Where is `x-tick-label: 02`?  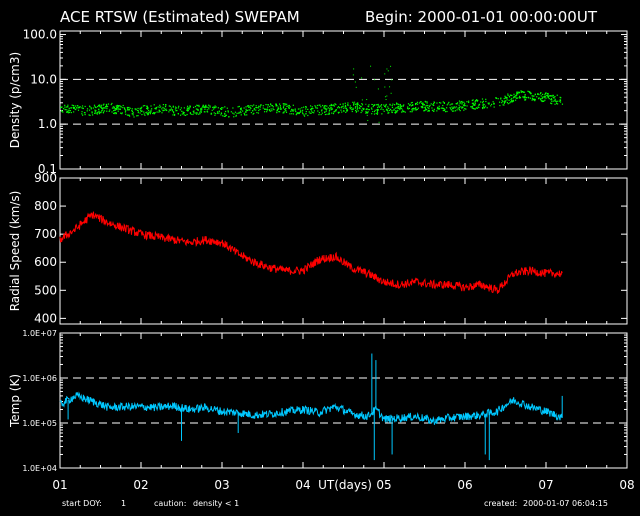
x-tick-label: 02 is located at coordinates (140, 485).